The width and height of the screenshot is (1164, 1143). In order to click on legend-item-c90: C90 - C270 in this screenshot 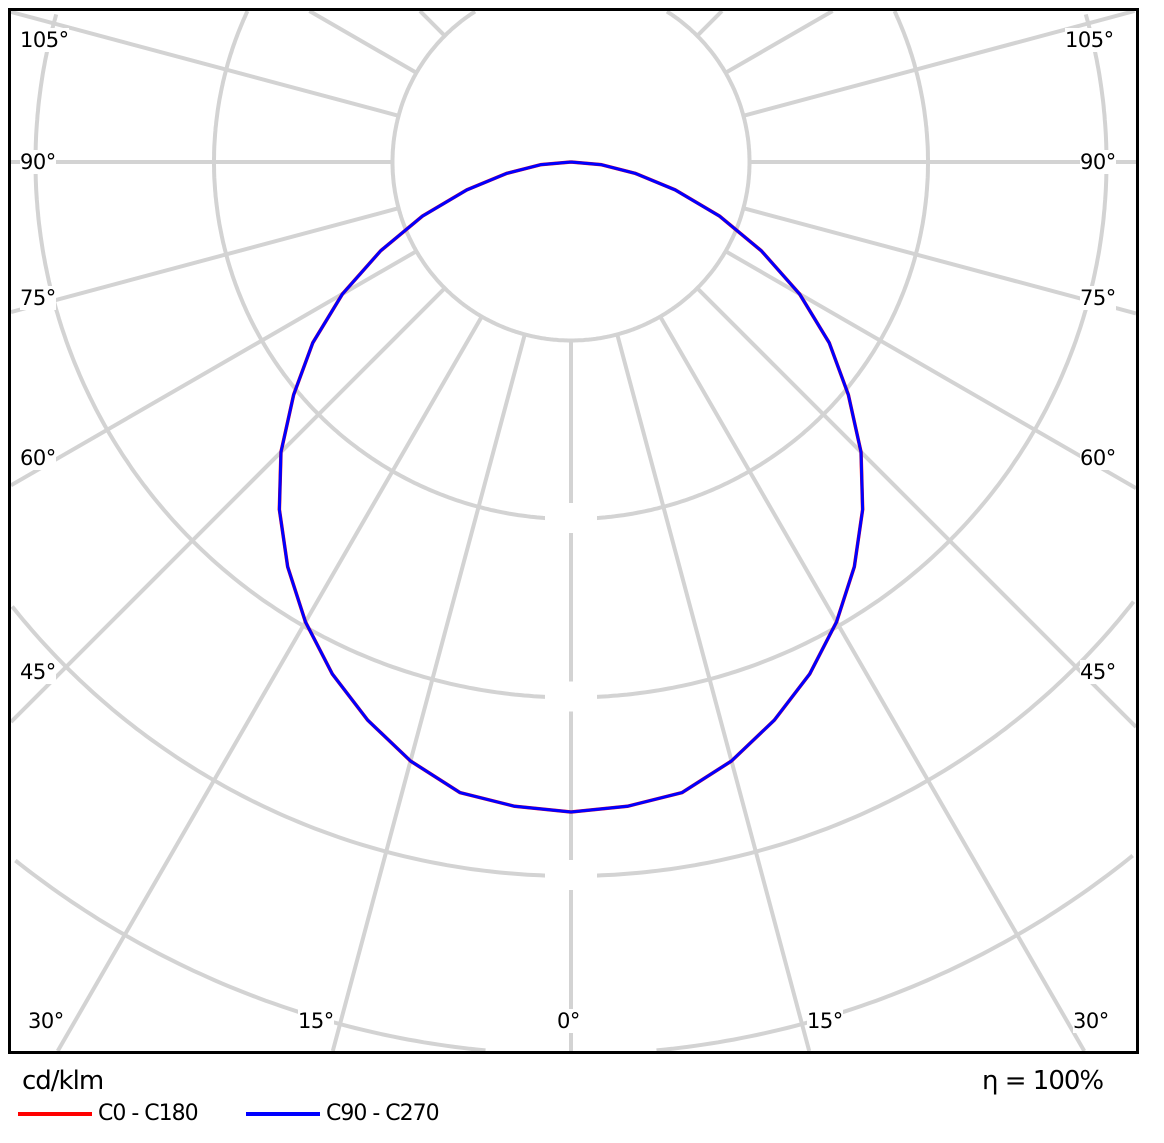, I will do `click(343, 1113)`.